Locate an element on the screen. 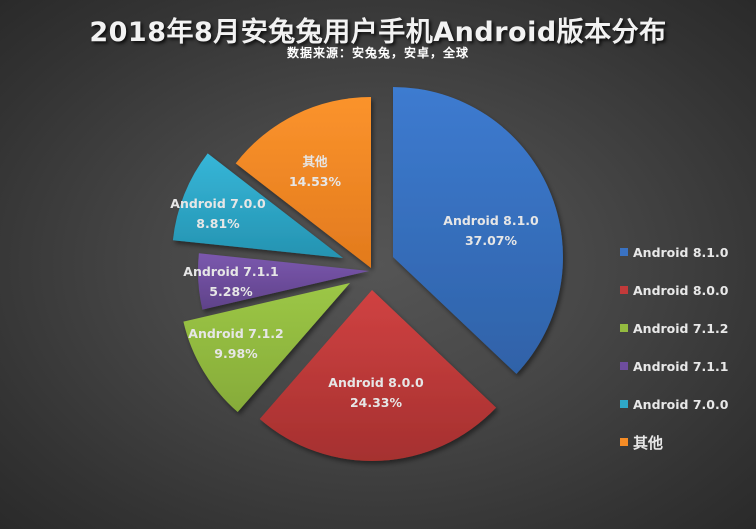 Image resolution: width=756 pixels, height=529 pixels. slice-label-name: Android 7.1.1 is located at coordinates (231, 271).